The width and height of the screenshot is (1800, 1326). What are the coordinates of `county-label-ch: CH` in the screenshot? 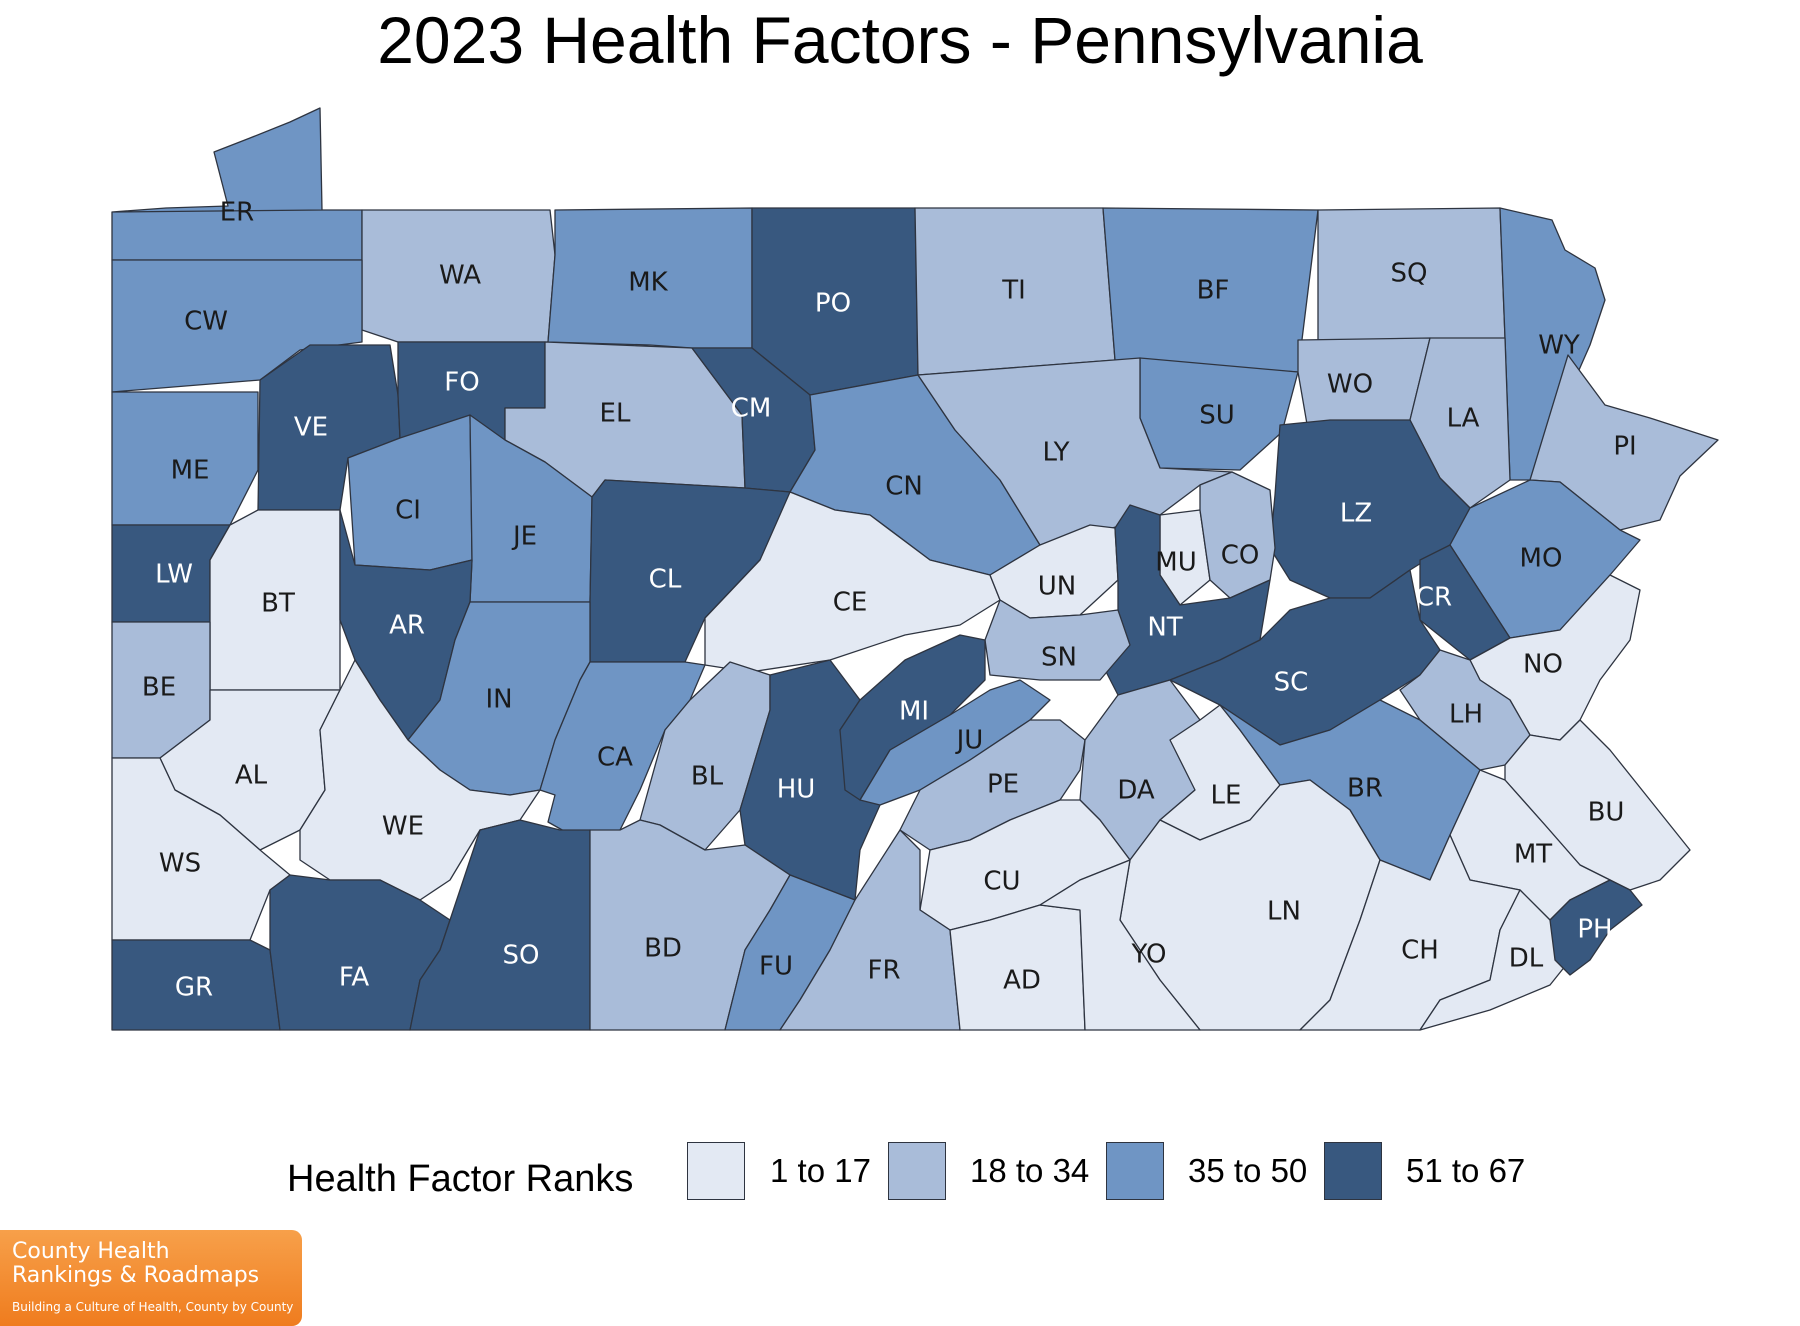 It's located at (1420, 951).